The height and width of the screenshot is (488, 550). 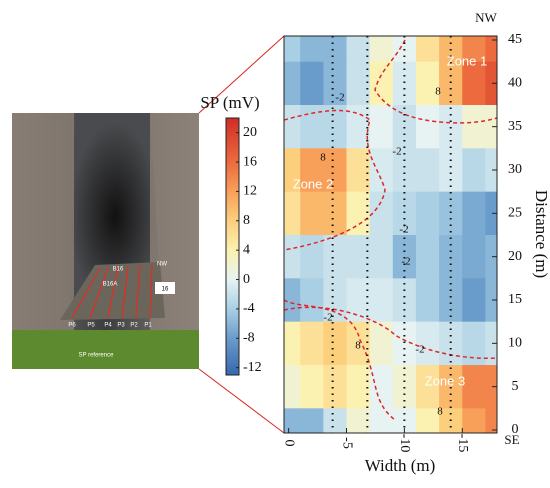 What do you see at coordinates (162, 265) in the screenshot?
I see `photo-label: NW` at bounding box center [162, 265].